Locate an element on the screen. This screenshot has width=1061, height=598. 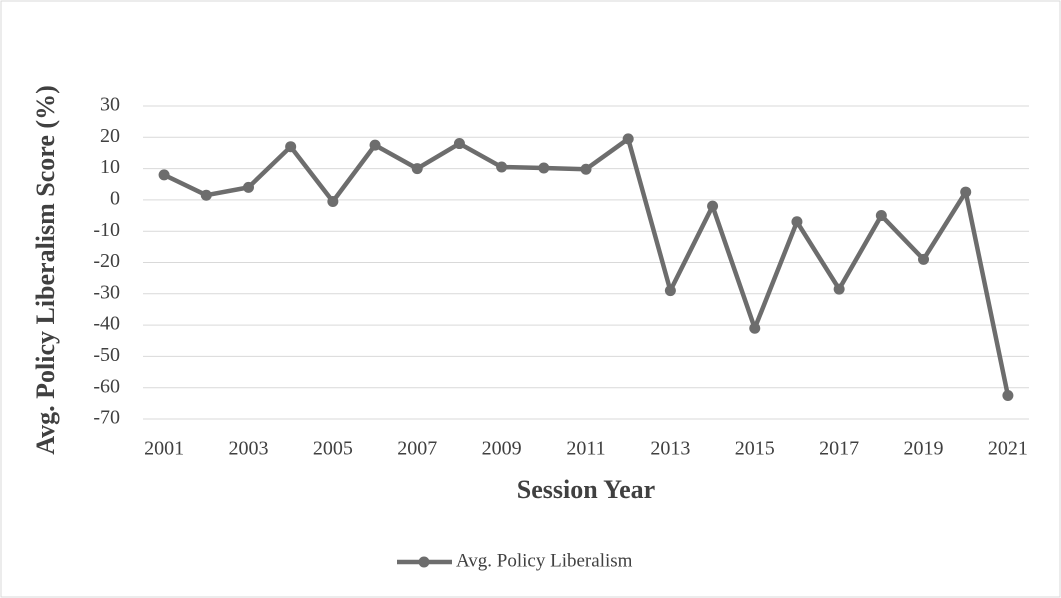
x-tick-label: 2021 is located at coordinates (1008, 449).